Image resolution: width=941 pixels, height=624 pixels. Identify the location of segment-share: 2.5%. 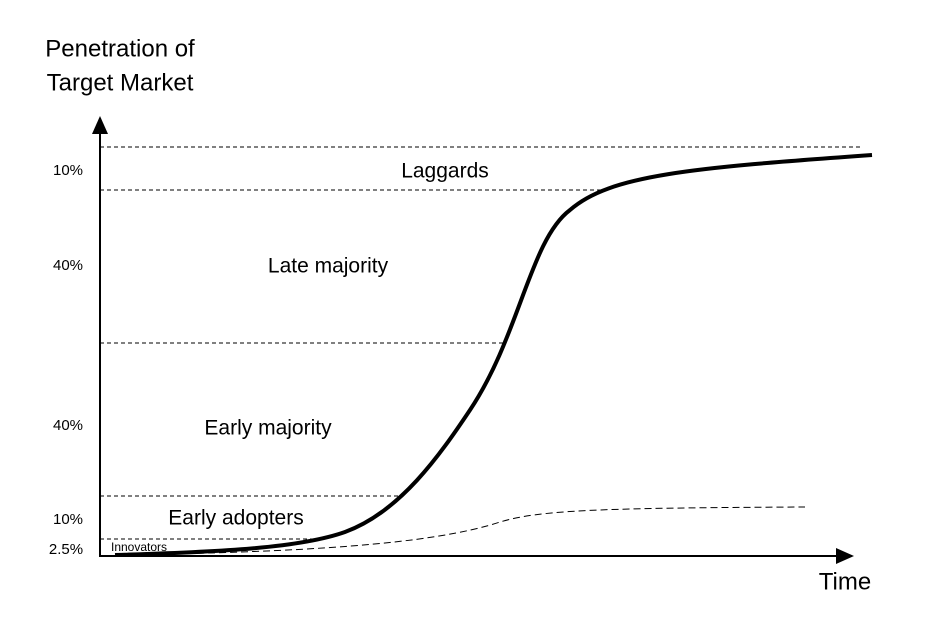
(66, 549).